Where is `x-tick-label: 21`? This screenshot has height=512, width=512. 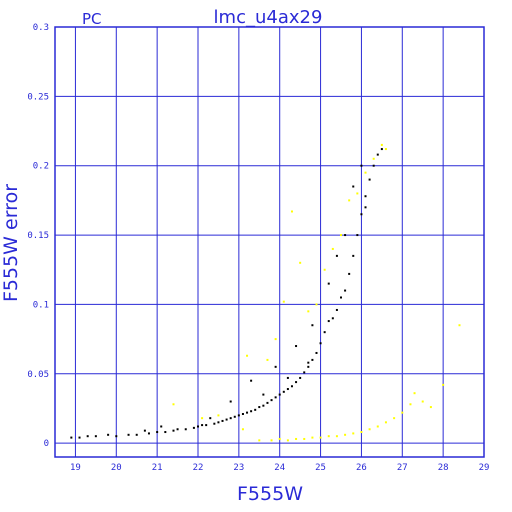 x-tick-label: 21 is located at coordinates (157, 468).